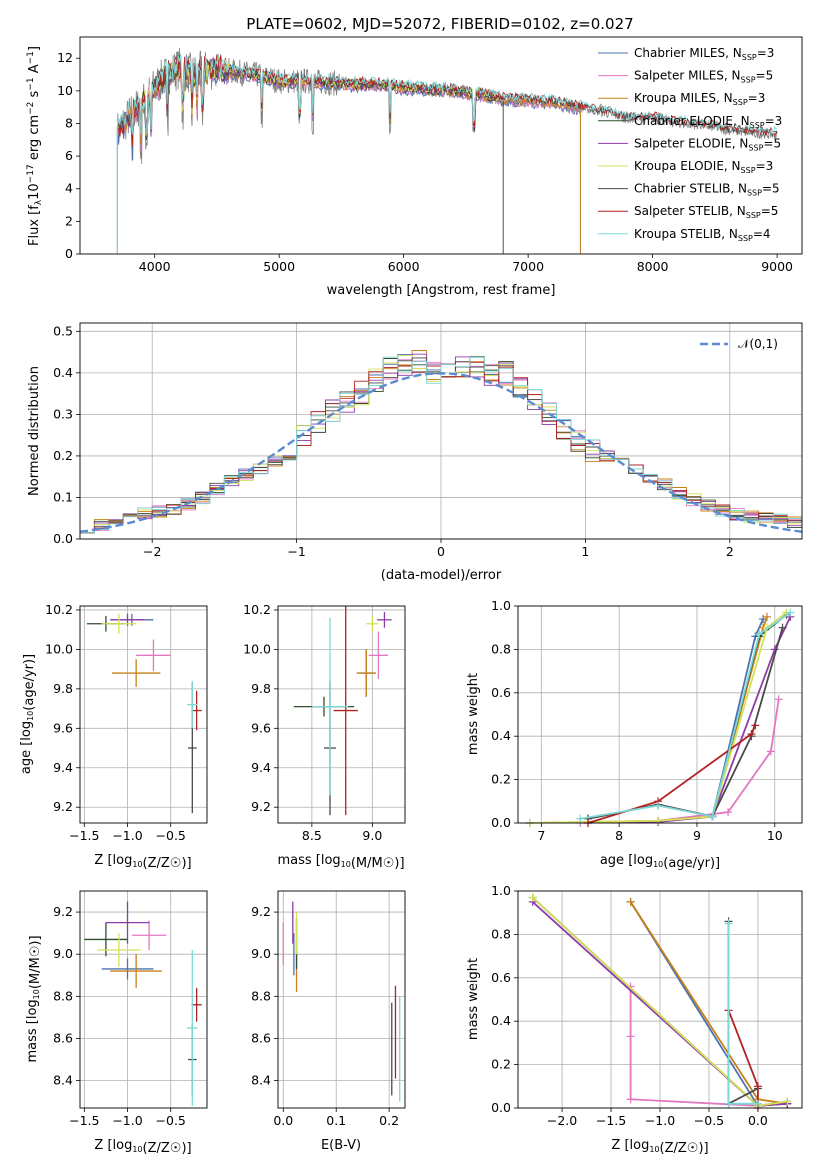 The width and height of the screenshot is (819, 1170). Describe the element at coordinates (63, 496) in the screenshot. I see `y-tick-label: 0.1` at that location.